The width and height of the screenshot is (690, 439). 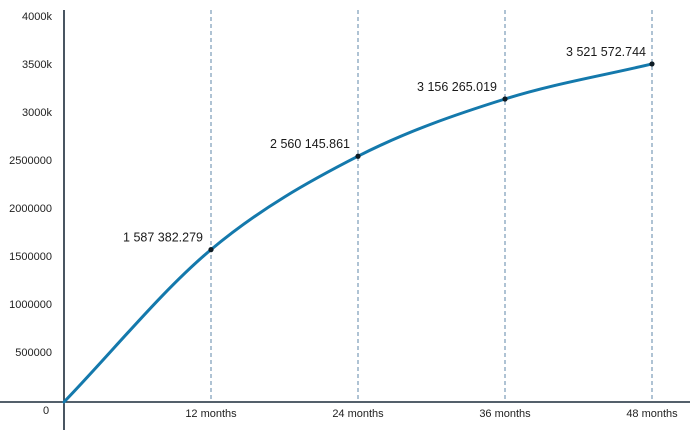 What do you see at coordinates (163, 238) in the screenshot?
I see `data-label: 1 587 382.279` at bounding box center [163, 238].